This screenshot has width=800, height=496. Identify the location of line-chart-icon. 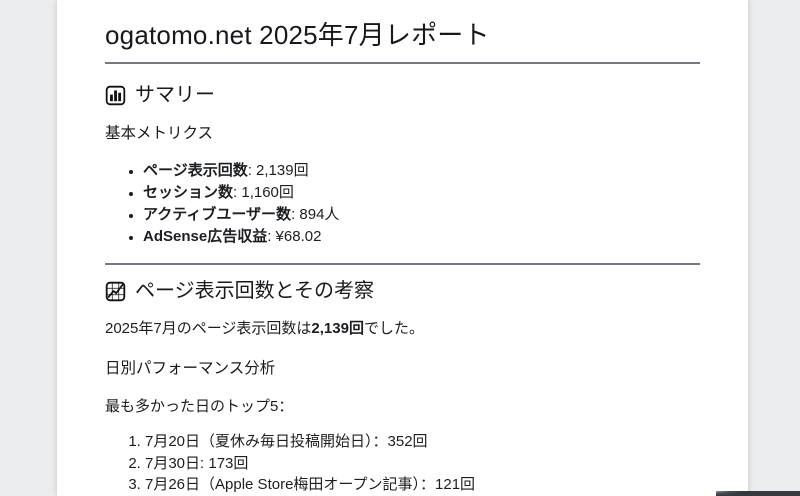
(115, 291).